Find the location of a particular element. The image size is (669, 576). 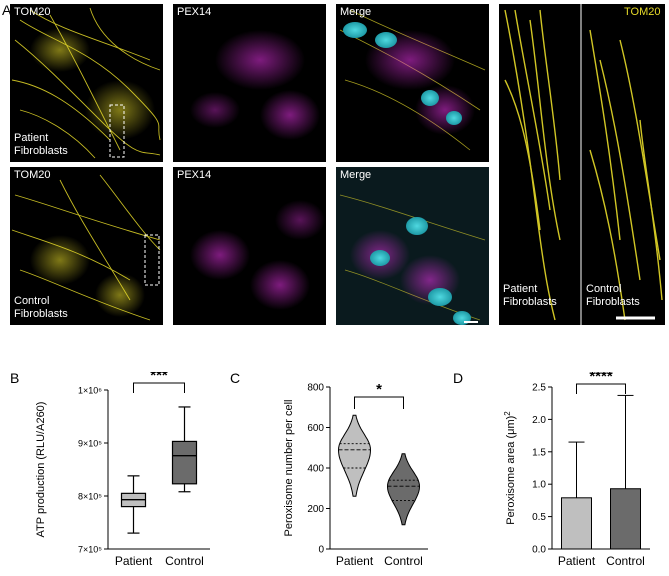

y-axis-label: Peroxisome number per cell is located at coordinates (289, 468).